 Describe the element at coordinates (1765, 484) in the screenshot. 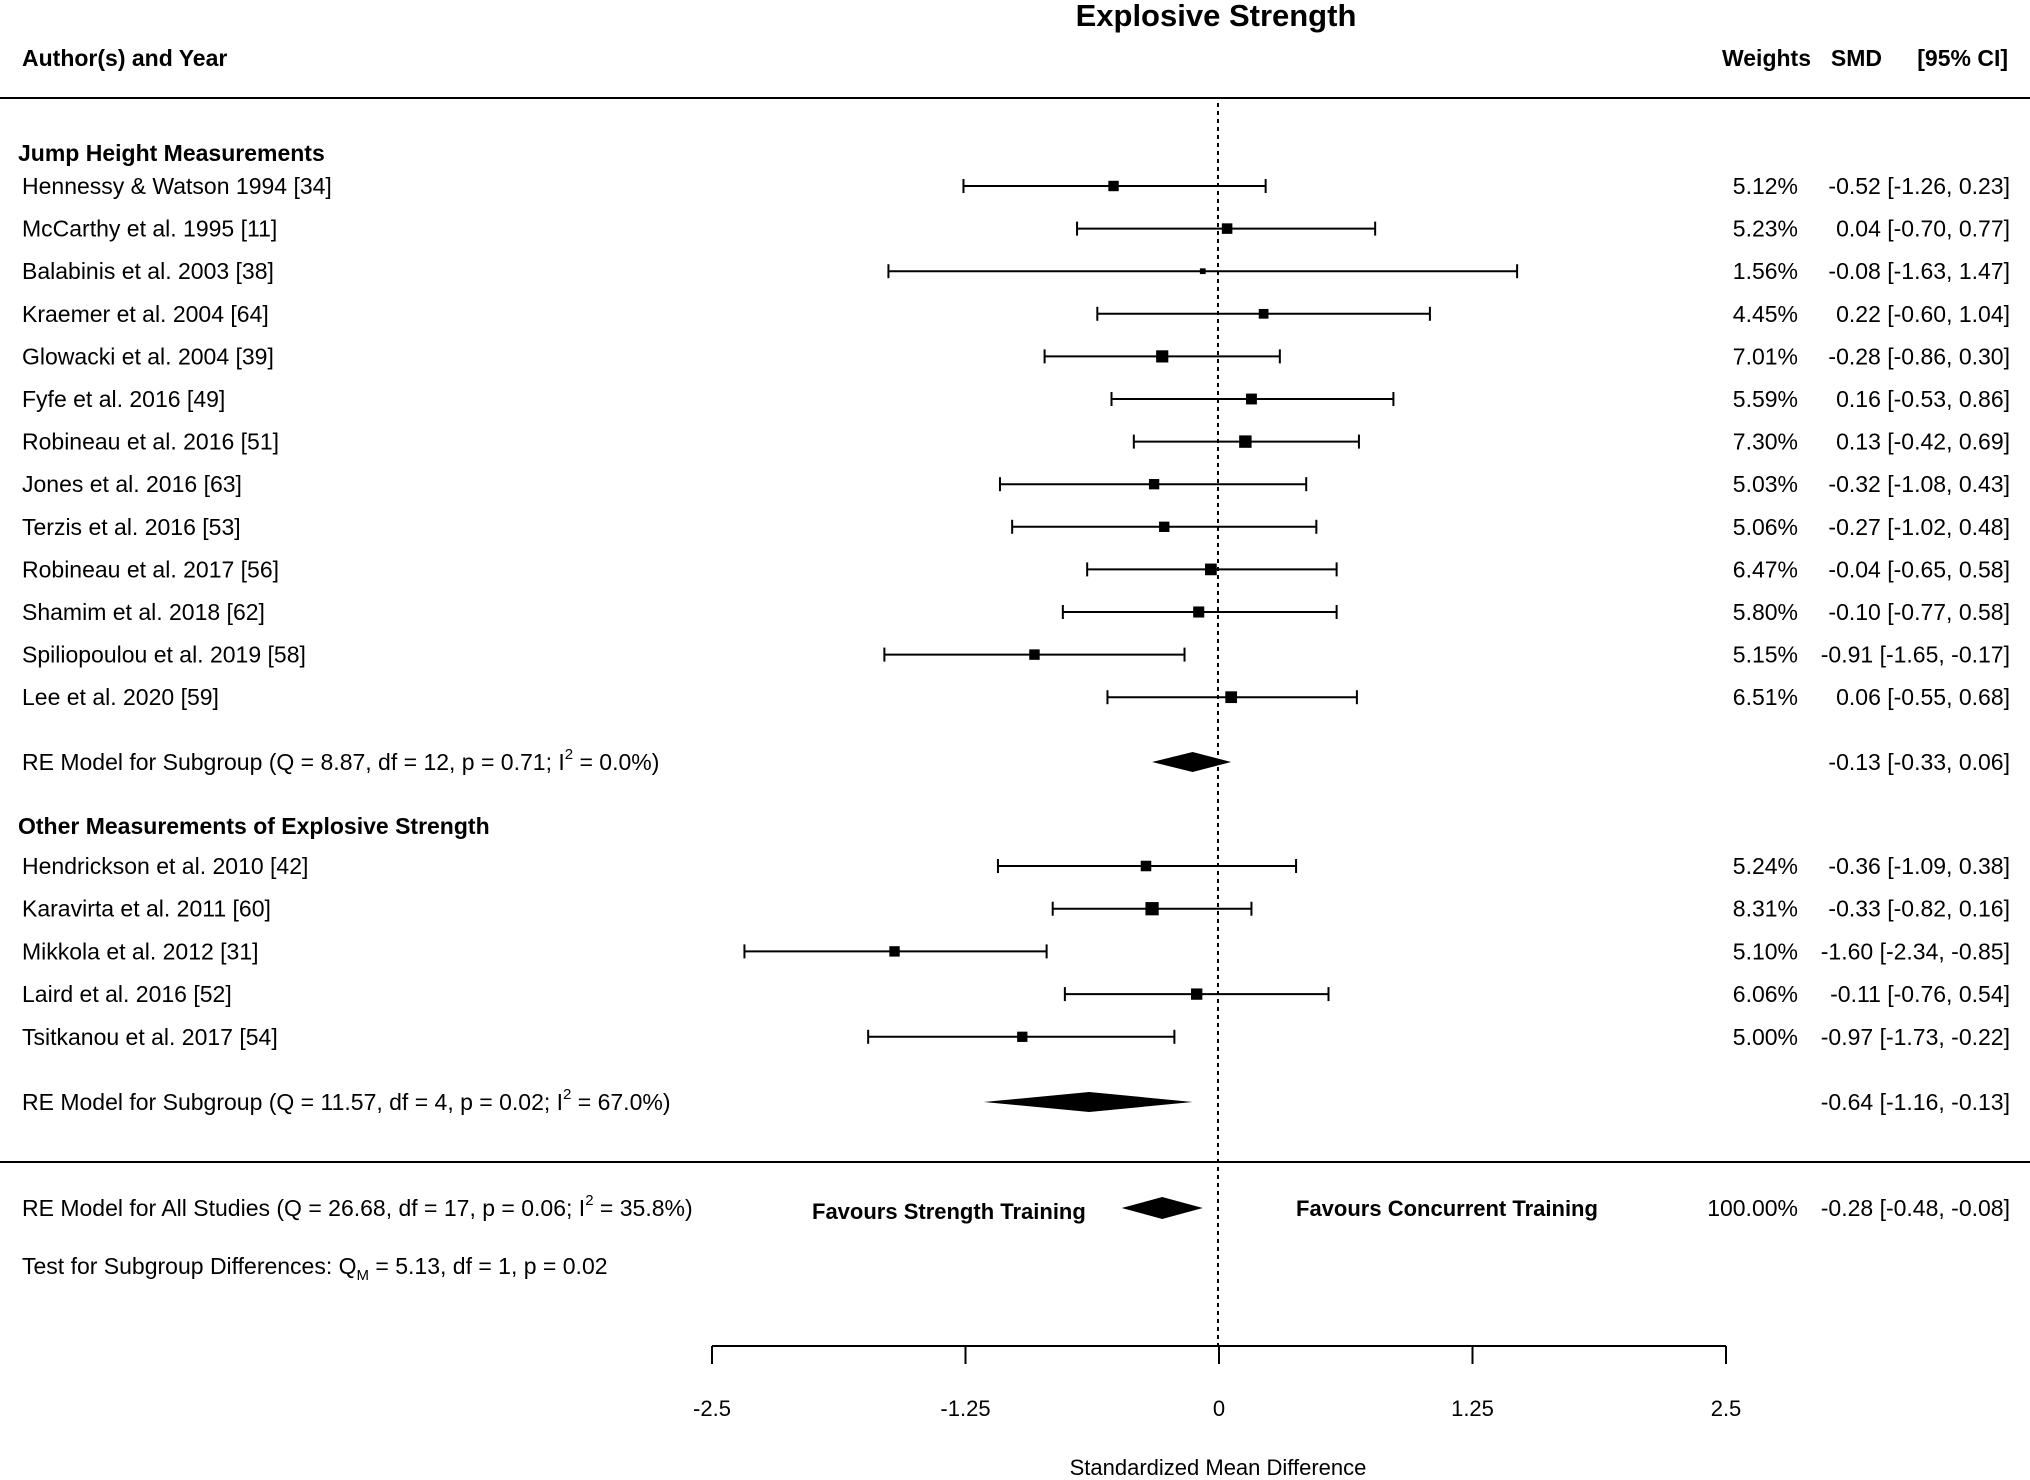

I see `study-weight: 5.03%` at that location.